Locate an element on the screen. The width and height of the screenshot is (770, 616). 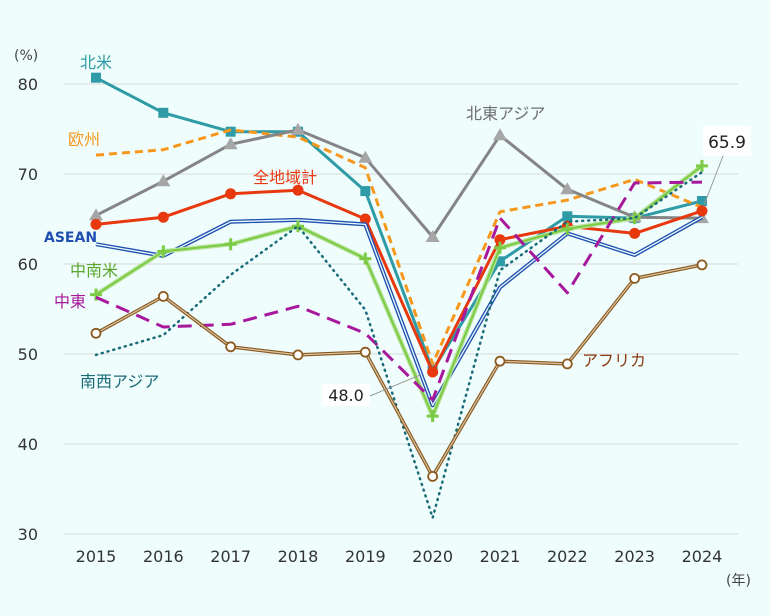
x-tick-label: 2022 is located at coordinates (567, 556).